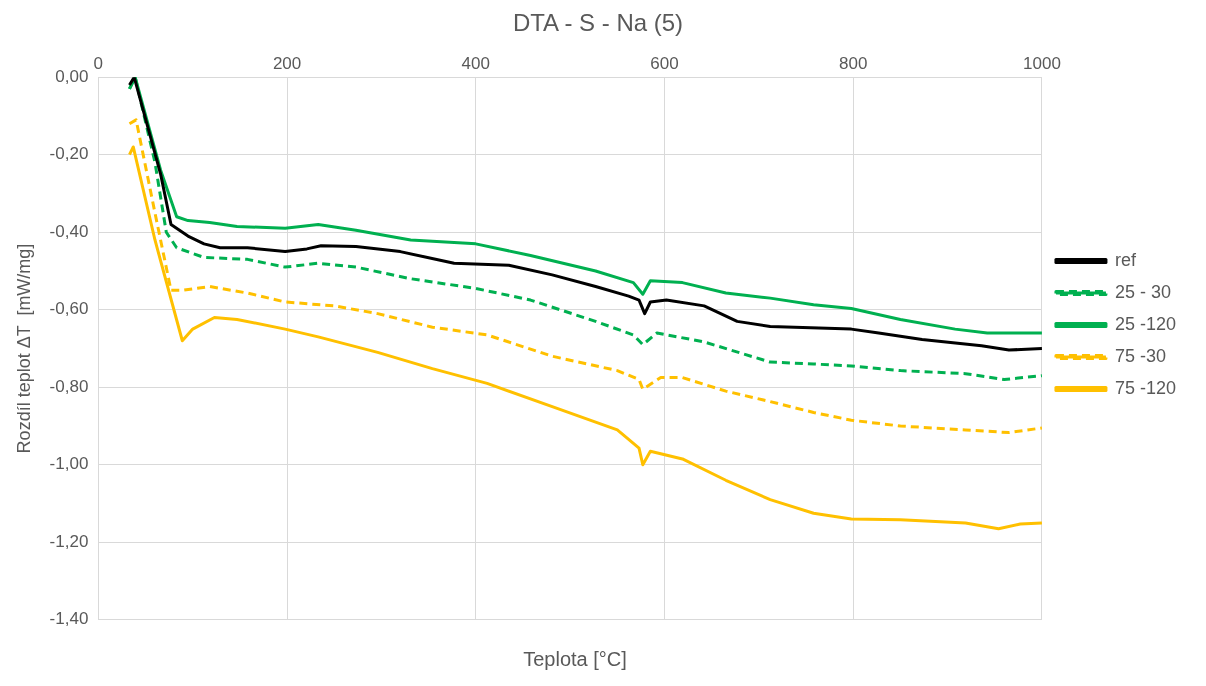 This screenshot has height=686, width=1206. I want to click on x-tick-label: 600, so click(664, 63).